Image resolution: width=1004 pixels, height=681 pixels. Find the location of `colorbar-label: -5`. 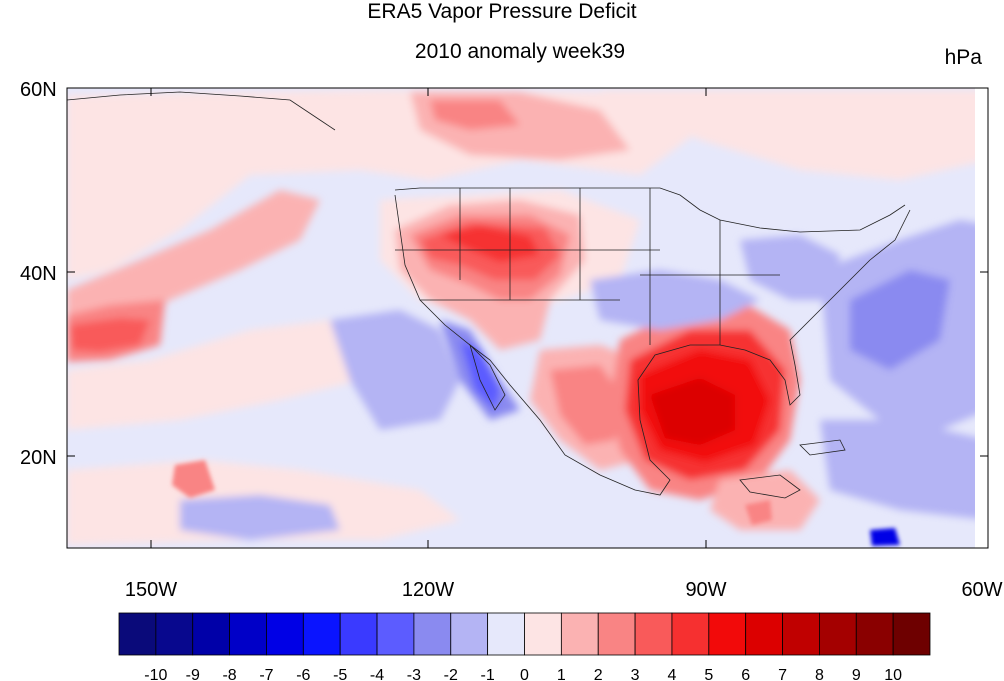

colorbar-label: -5 is located at coordinates (340, 674).